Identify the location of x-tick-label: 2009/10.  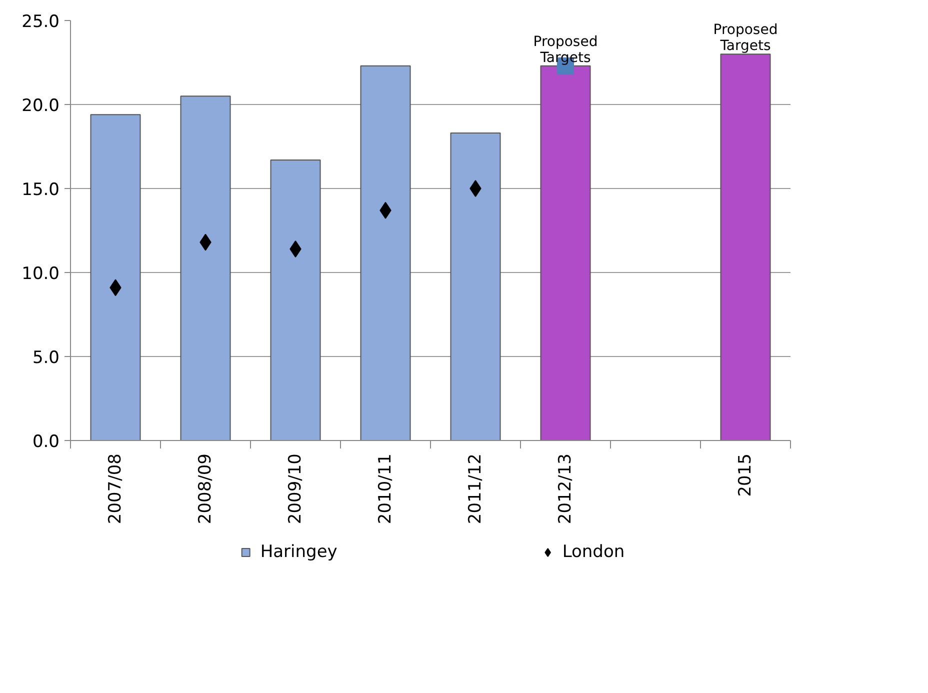
(296, 489).